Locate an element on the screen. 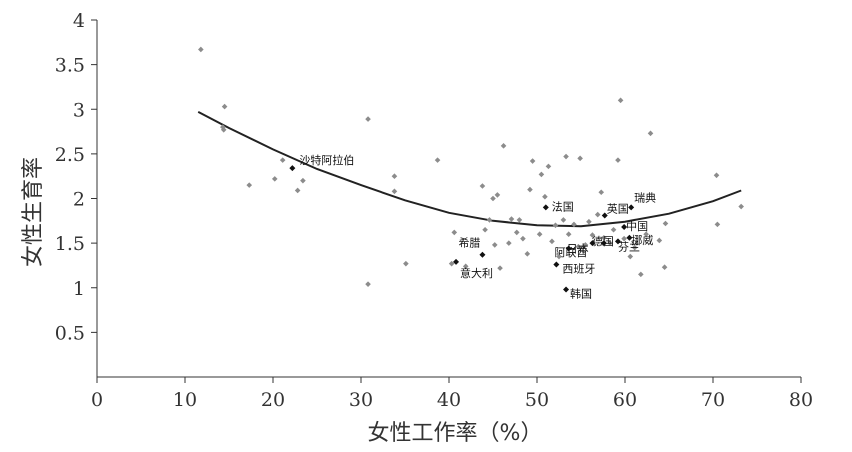  point-label: 挪威 is located at coordinates (642, 240).